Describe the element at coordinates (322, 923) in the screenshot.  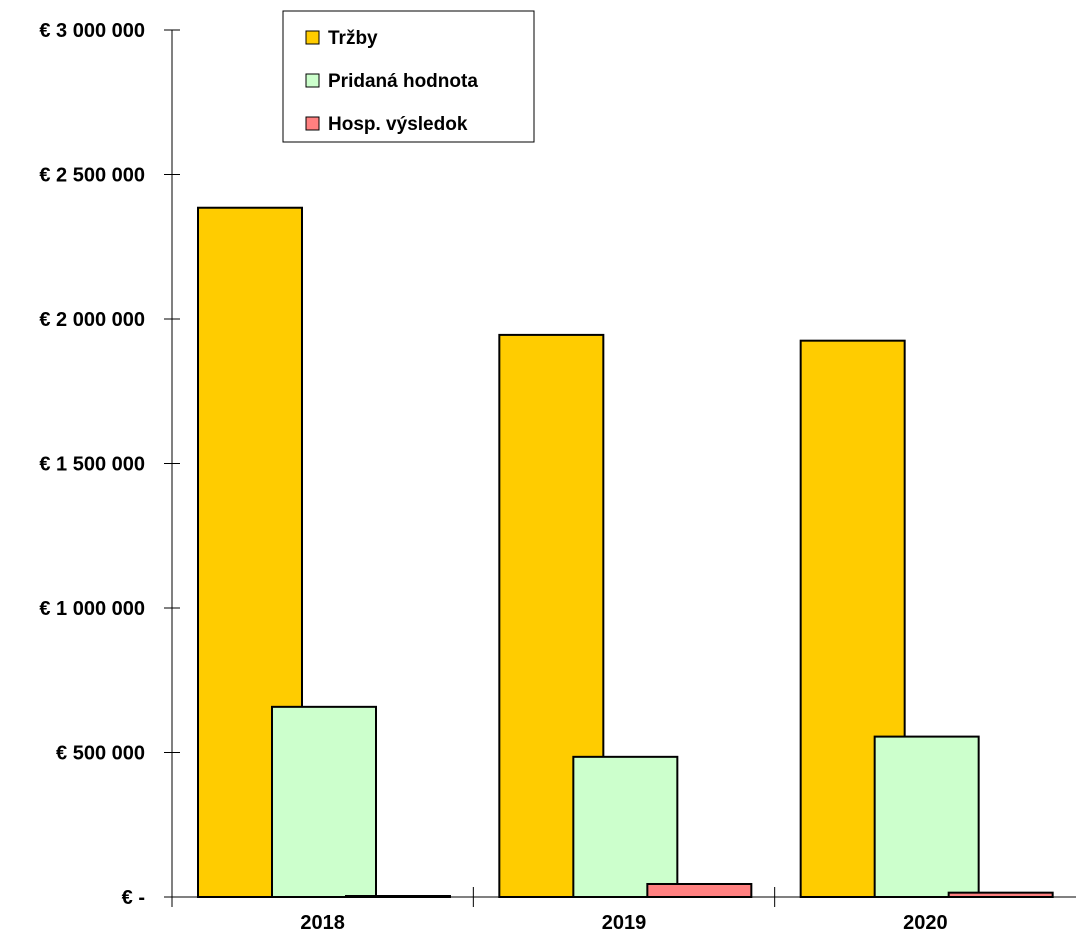
I see `x-category-label: 2018` at that location.